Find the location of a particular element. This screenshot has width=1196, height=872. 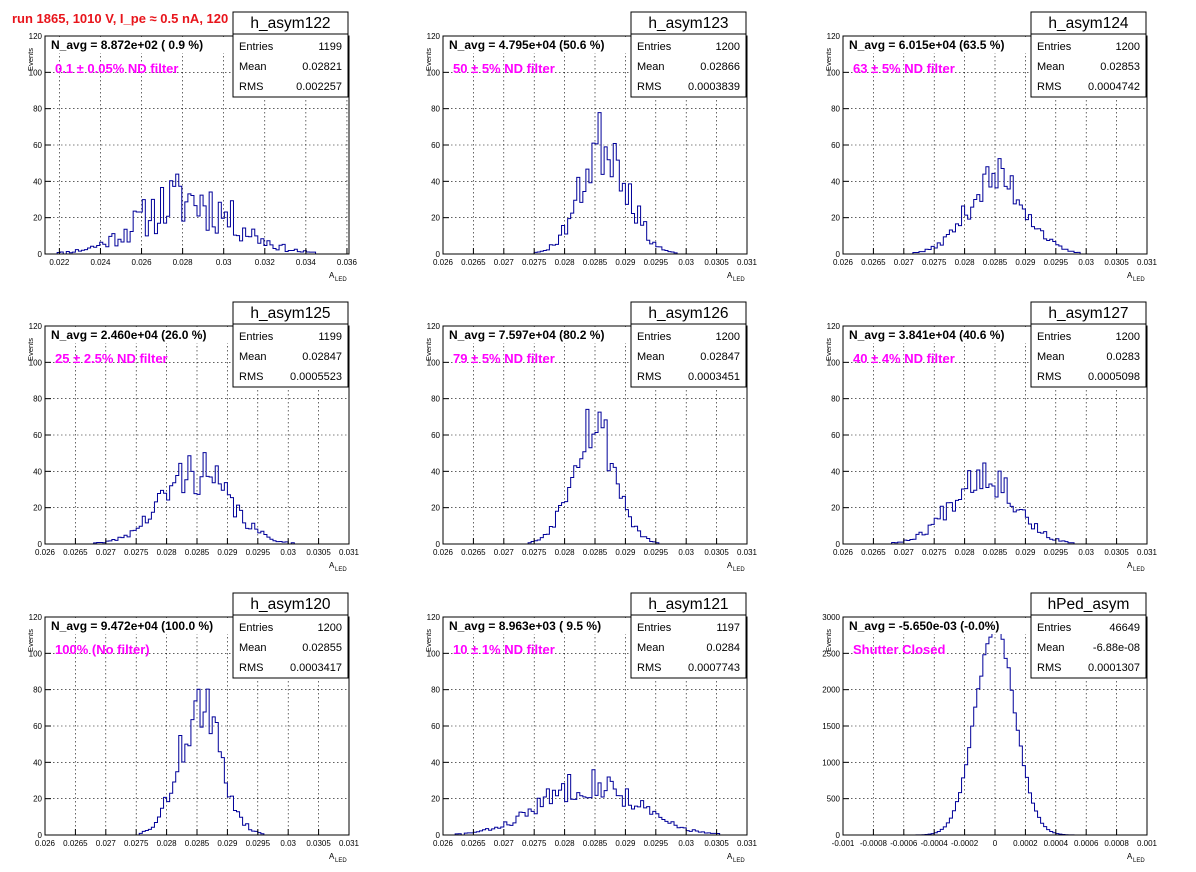

y-tick-label: 500 is located at coordinates (834, 799).